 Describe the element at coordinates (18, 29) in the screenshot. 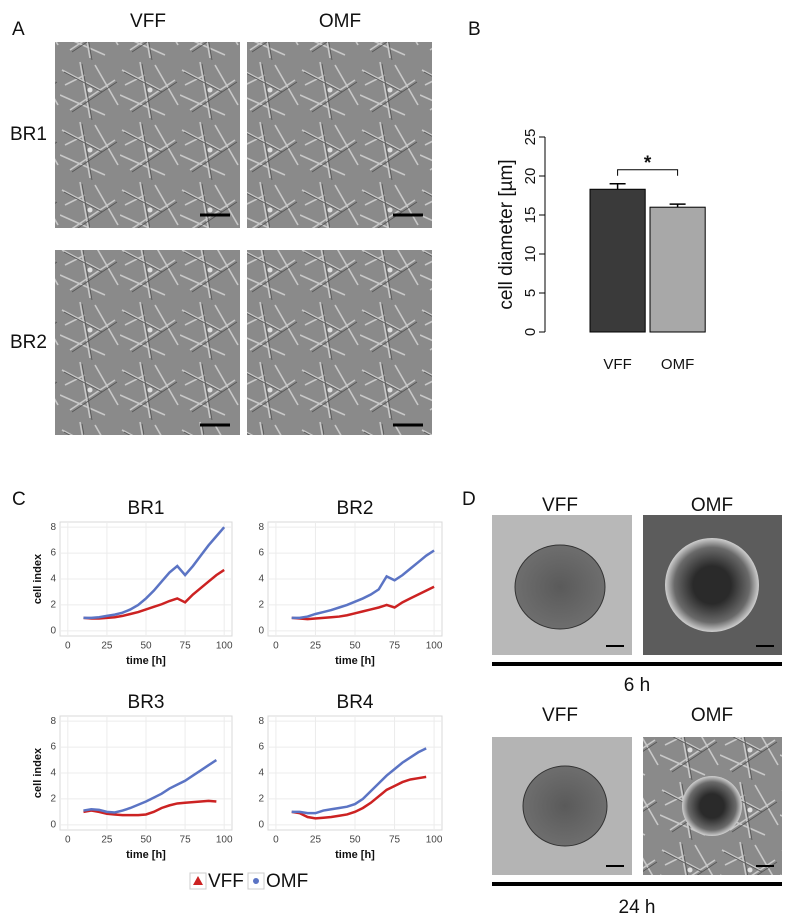

I see `panel-label: A` at that location.